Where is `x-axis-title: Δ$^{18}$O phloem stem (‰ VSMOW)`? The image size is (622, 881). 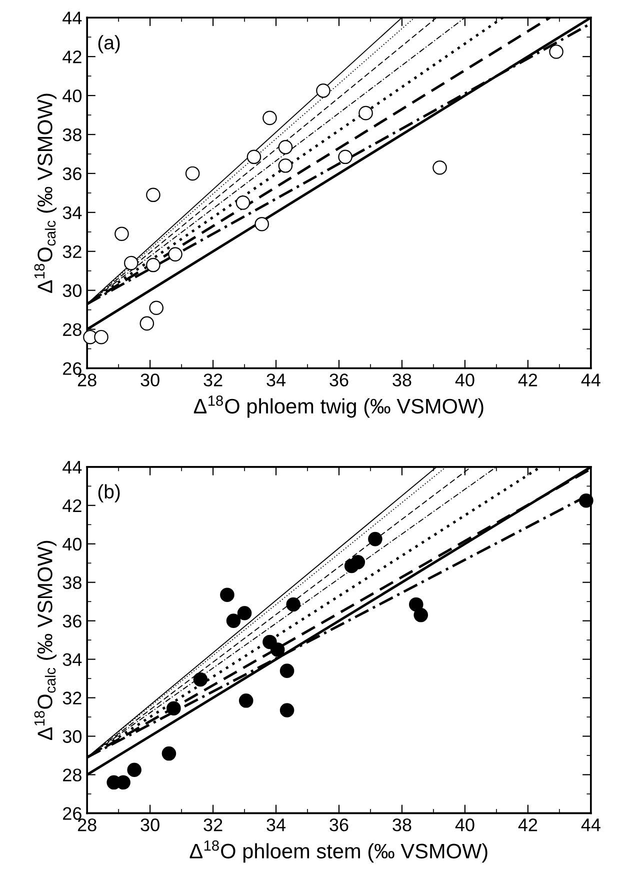 x-axis-title: Δ$^{18}$O phloem stem (‰ VSMOW) is located at coordinates (339, 851).